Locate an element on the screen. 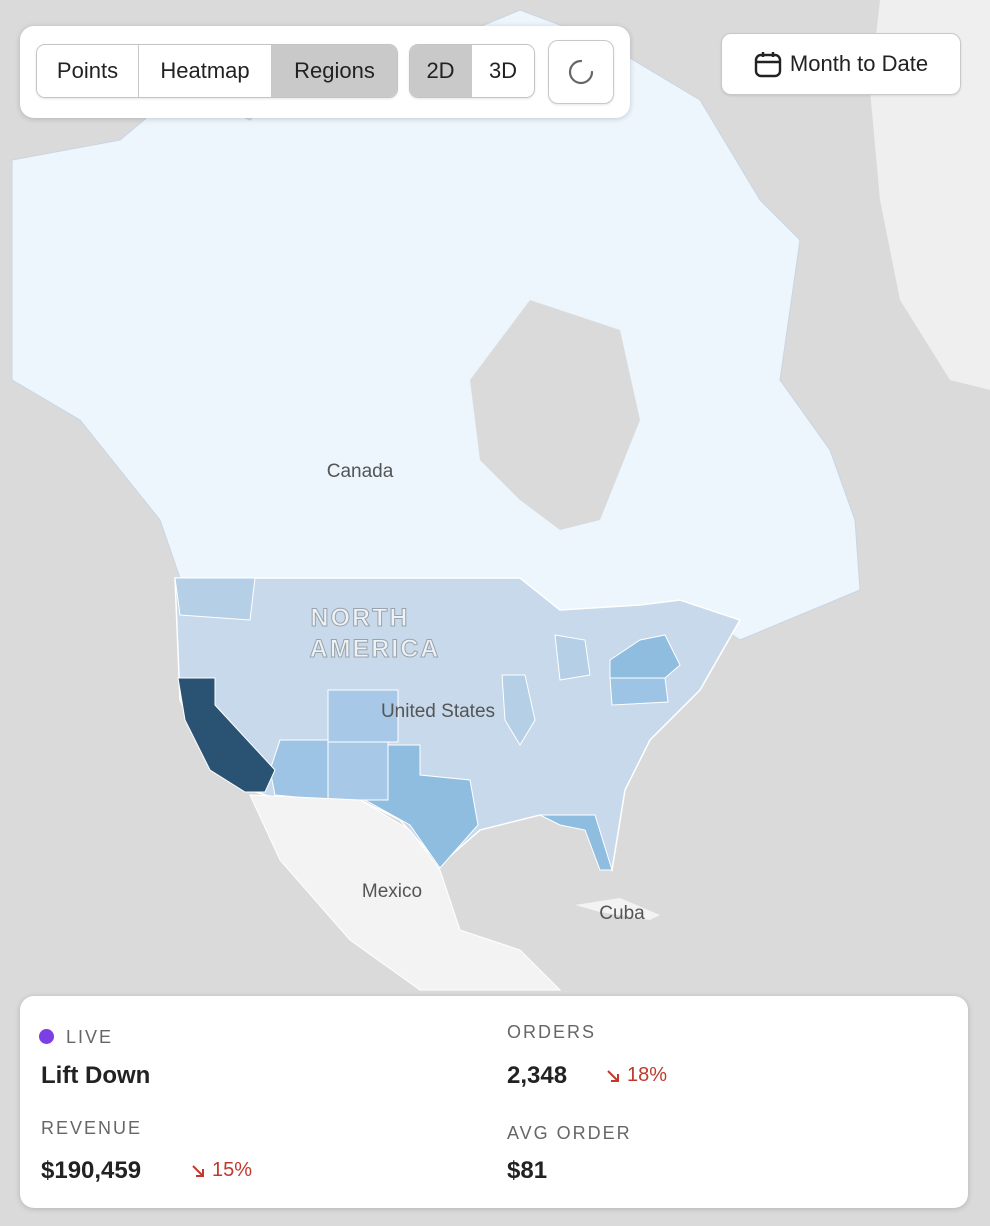 The width and height of the screenshot is (990, 1226). dimension: 2D 3D is located at coordinates (472, 71).